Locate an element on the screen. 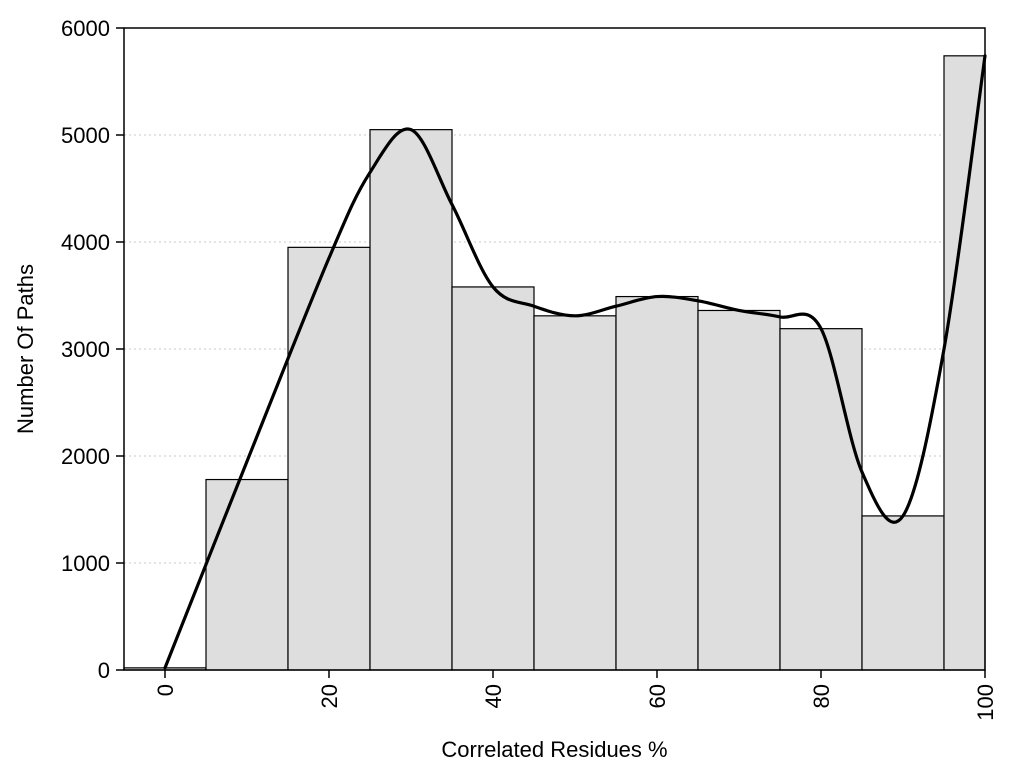 The height and width of the screenshot is (768, 1024). y-tick-label: 1000 is located at coordinates (85, 563).